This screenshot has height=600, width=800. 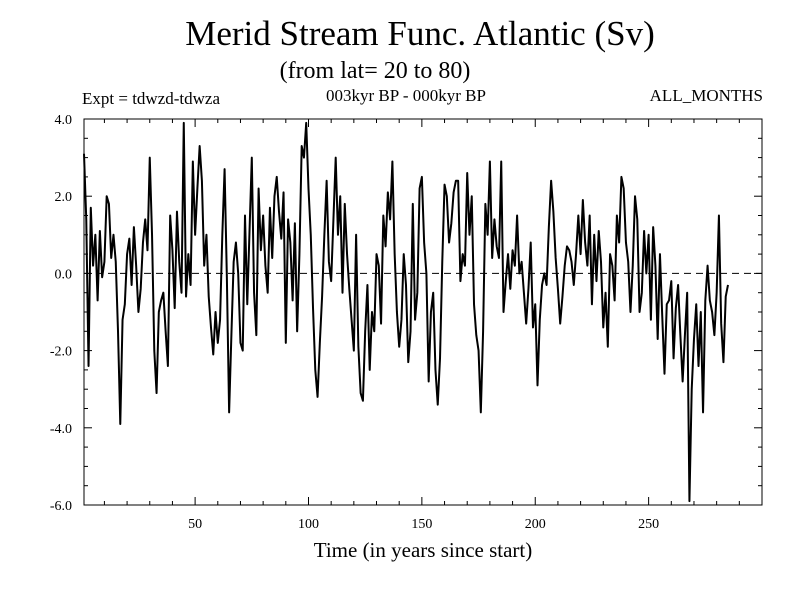 I want to click on chart-title: Merid Stream Func. Atlantic (Sv), so click(x=420, y=33).